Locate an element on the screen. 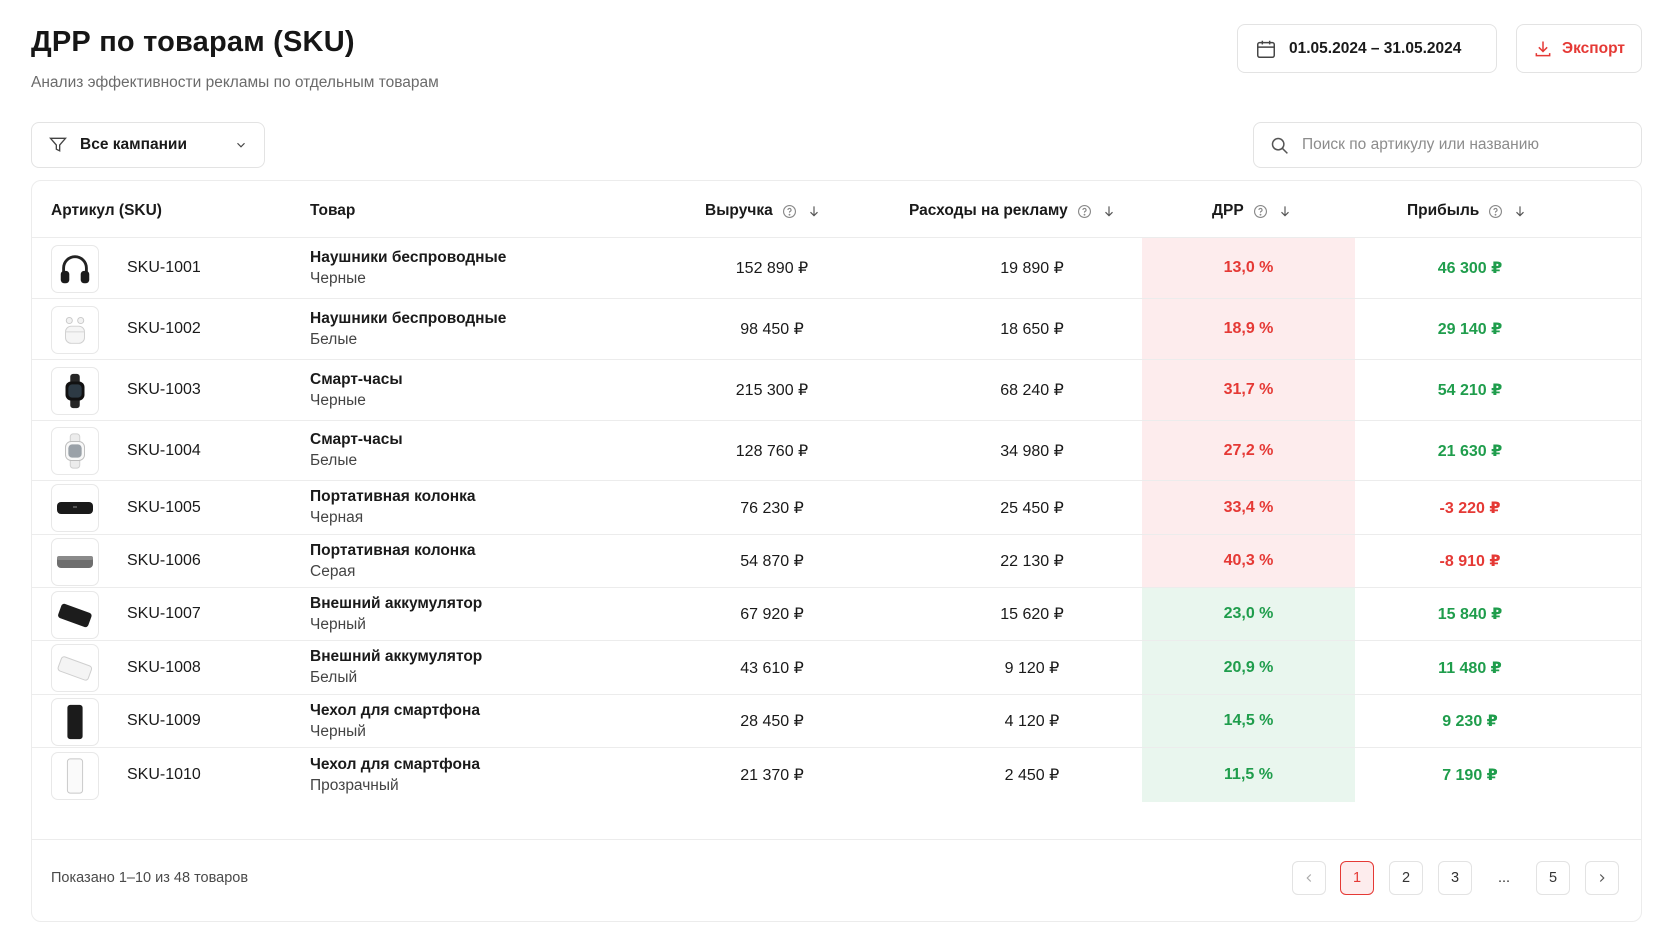 Image resolution: width=1672 pixels, height=941 pixels. column-header-revenue: Выручка is located at coordinates (763, 211).